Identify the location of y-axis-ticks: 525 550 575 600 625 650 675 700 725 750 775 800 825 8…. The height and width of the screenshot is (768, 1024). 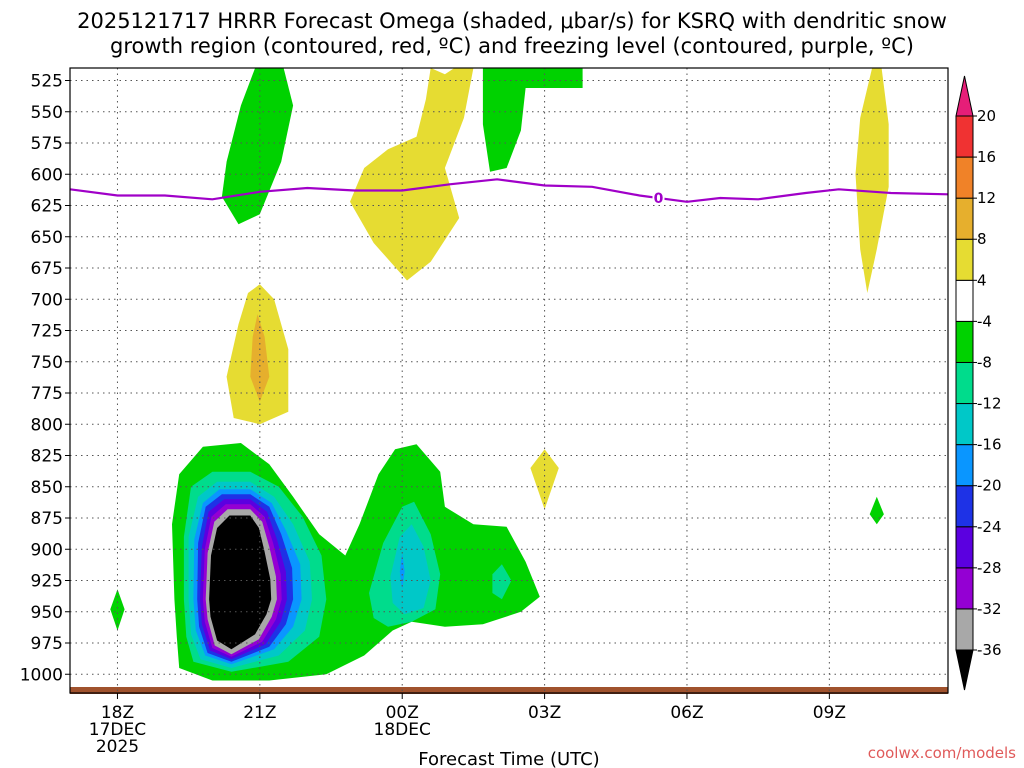
(45, 378).